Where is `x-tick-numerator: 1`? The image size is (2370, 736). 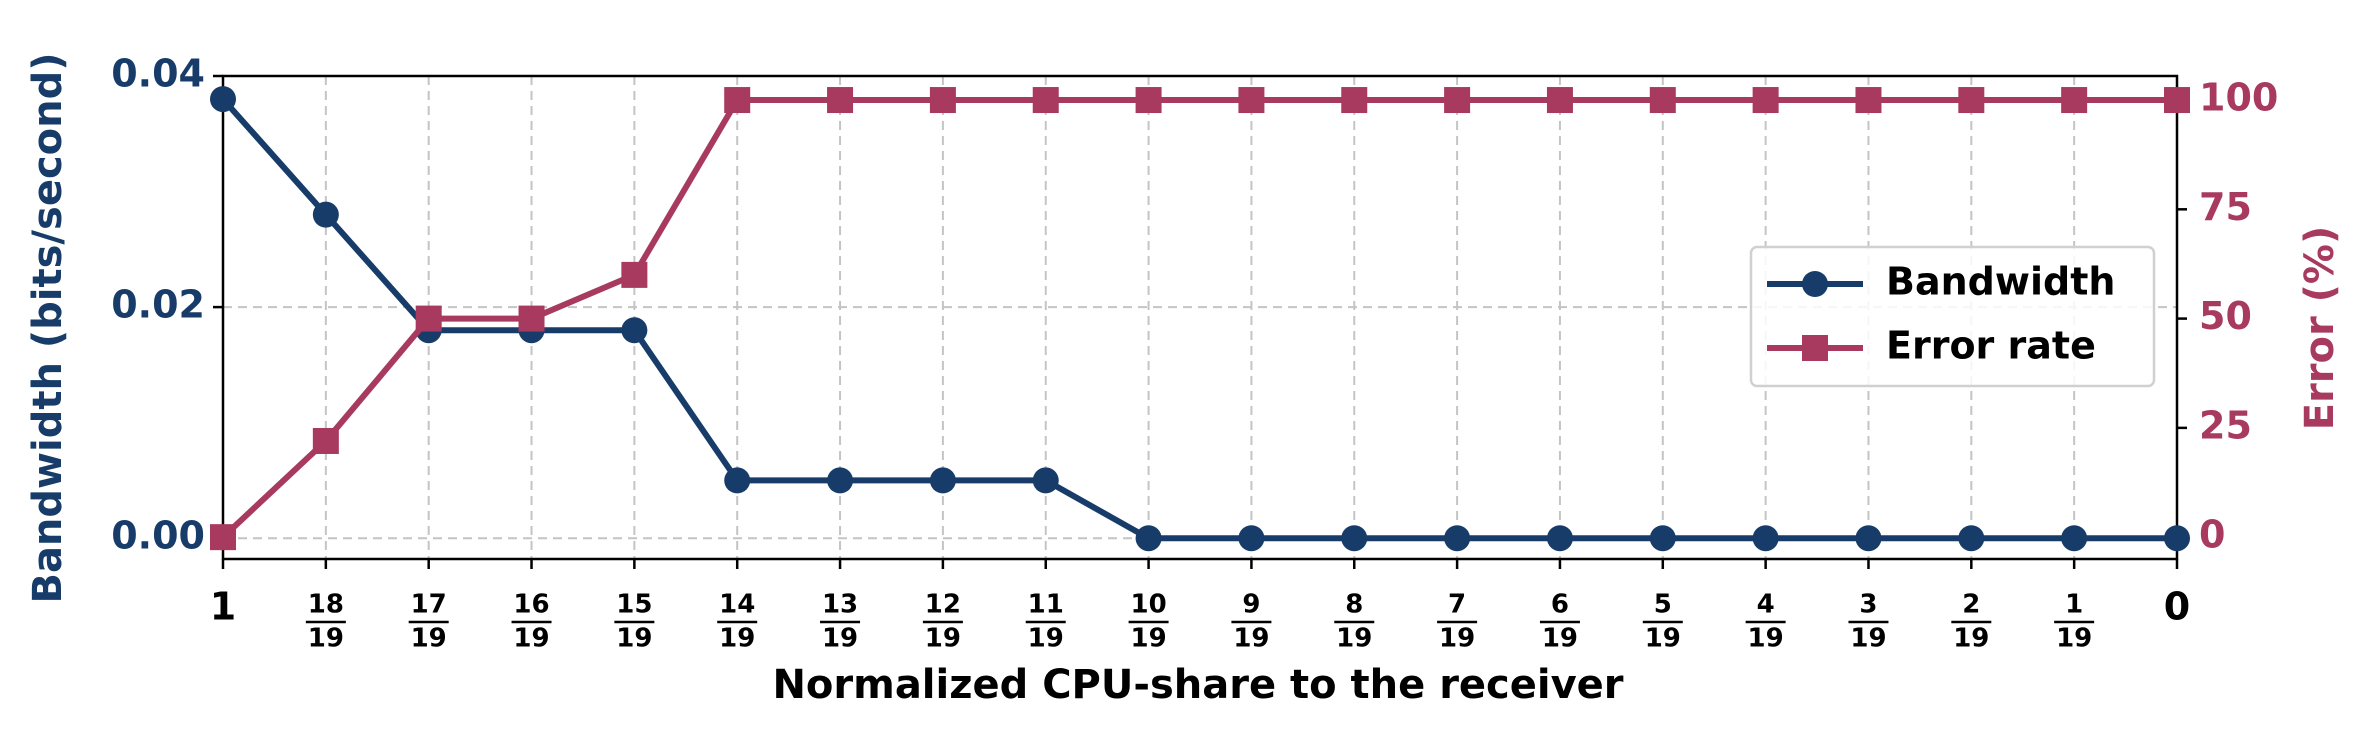 x-tick-numerator: 1 is located at coordinates (2074, 605).